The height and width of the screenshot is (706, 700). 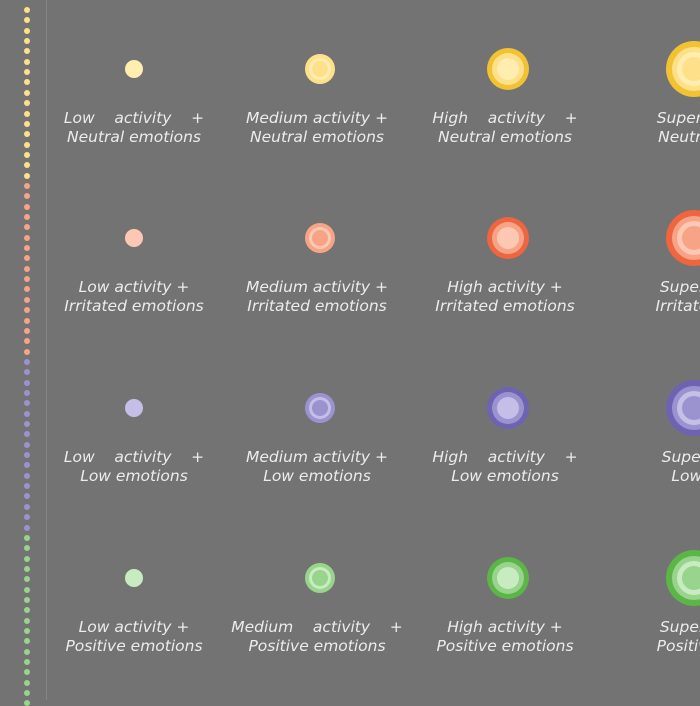 What do you see at coordinates (320, 613) in the screenshot?
I see `legend-item-positive-2: Medium activity + Positive emotions` at bounding box center [320, 613].